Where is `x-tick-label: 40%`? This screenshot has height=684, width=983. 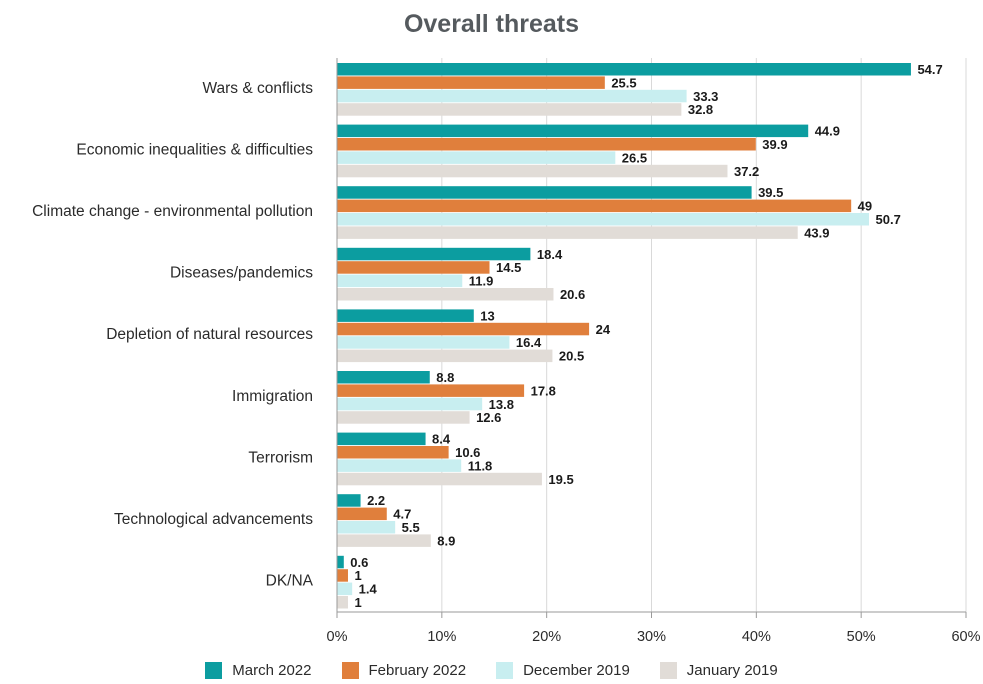
x-tick-label: 40% is located at coordinates (756, 637).